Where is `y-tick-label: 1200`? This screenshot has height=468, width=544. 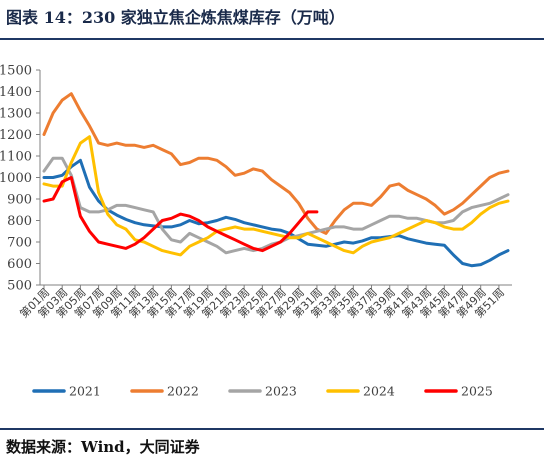 y-tick-label: 1200 is located at coordinates (16, 135).